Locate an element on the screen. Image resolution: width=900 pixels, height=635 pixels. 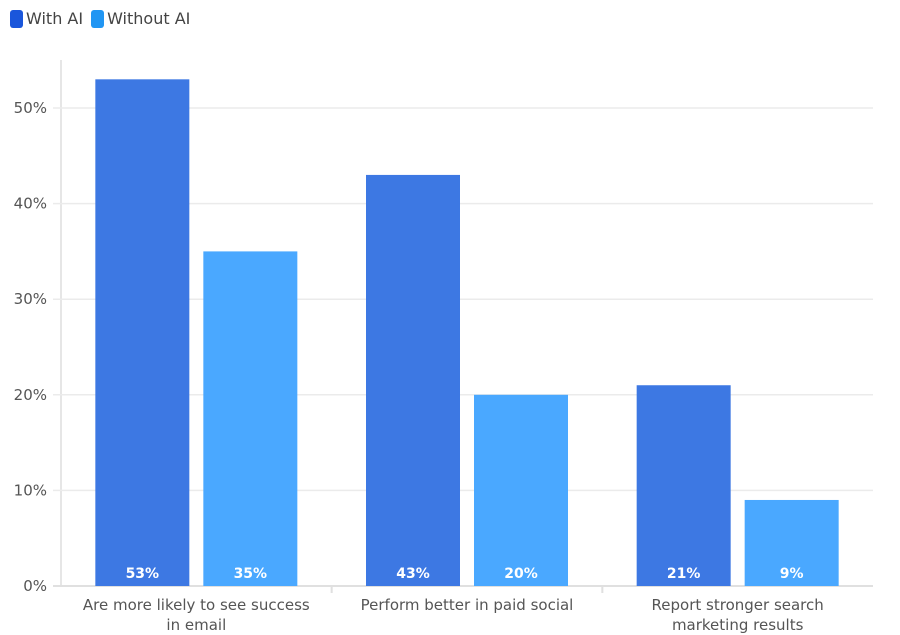
data-label: 53% is located at coordinates (143, 574).